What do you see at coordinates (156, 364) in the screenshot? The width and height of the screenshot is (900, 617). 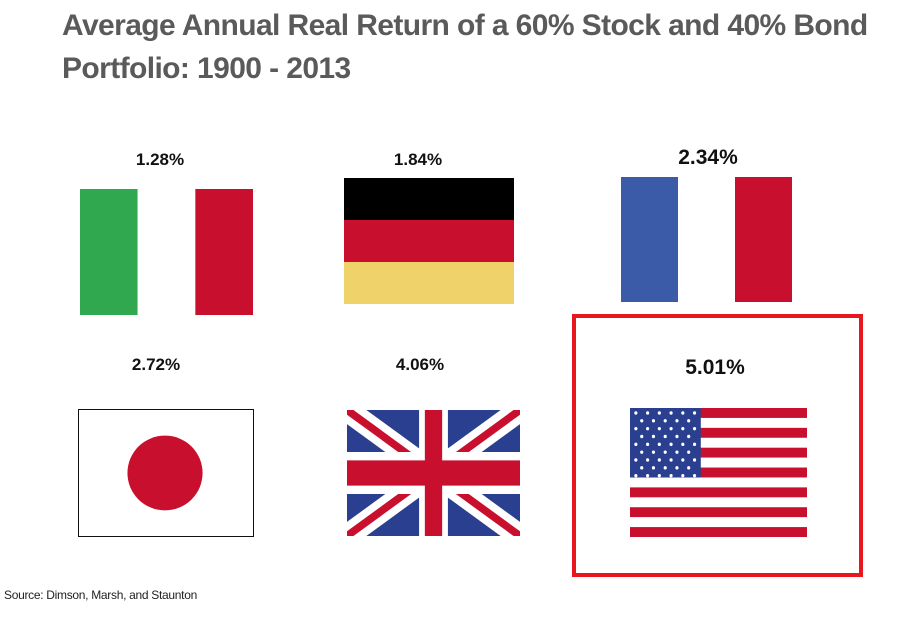 I see `return-label-japan: 2.72%` at bounding box center [156, 364].